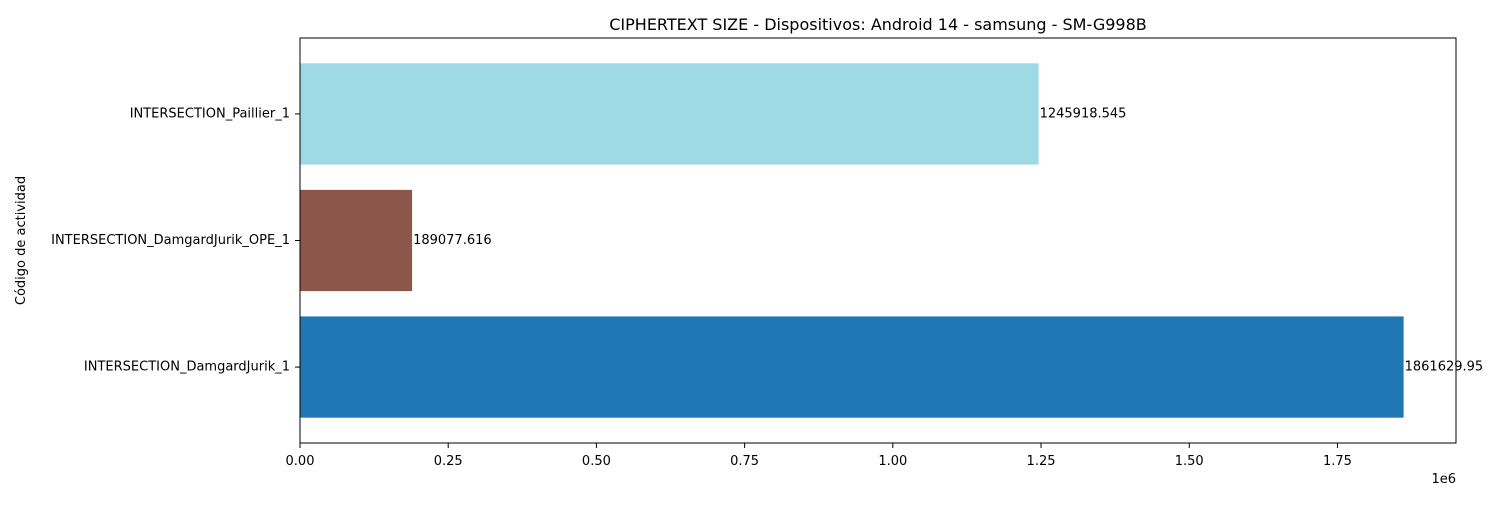  Describe the element at coordinates (1444, 367) in the screenshot. I see `data-label-INTERSECTION_DamgardJurik_1: 1861629.95` at that location.